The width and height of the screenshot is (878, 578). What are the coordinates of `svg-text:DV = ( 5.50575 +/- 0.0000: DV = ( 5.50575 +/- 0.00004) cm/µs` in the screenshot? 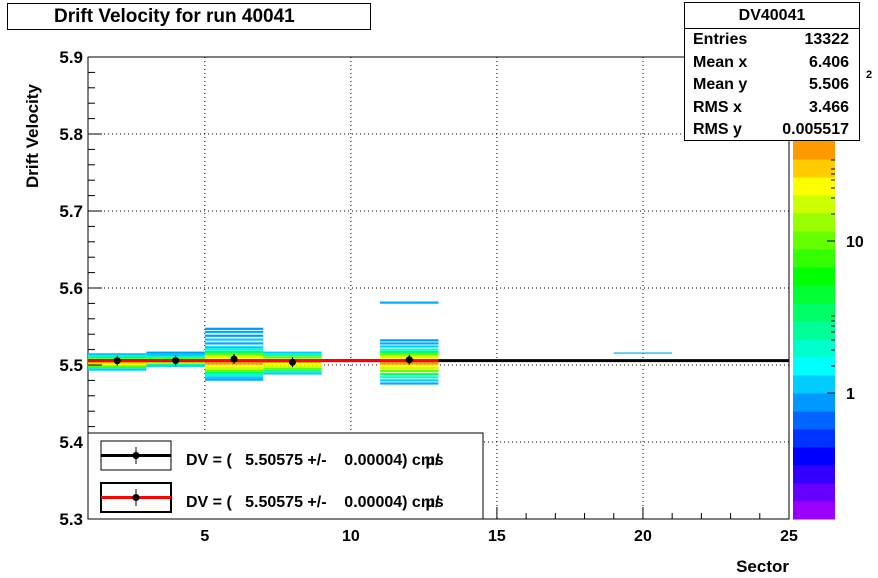 It's located at (315, 460).